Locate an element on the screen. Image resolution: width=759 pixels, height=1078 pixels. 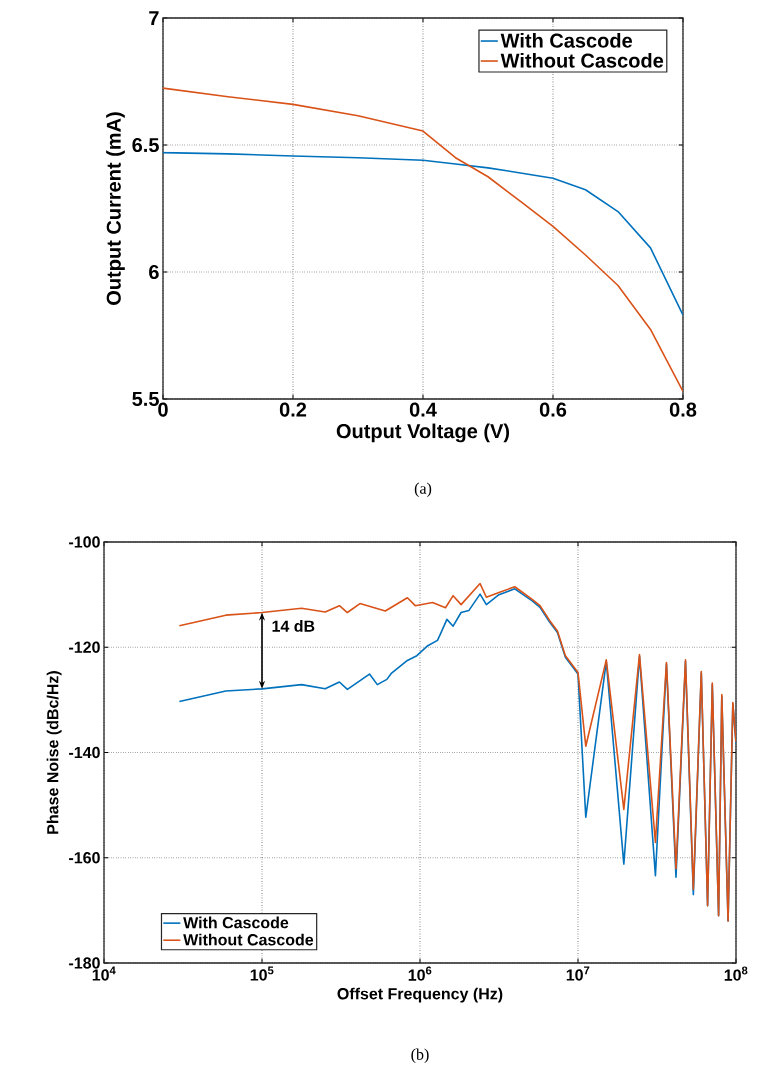
y-tick-label: 6 is located at coordinates (154, 272).